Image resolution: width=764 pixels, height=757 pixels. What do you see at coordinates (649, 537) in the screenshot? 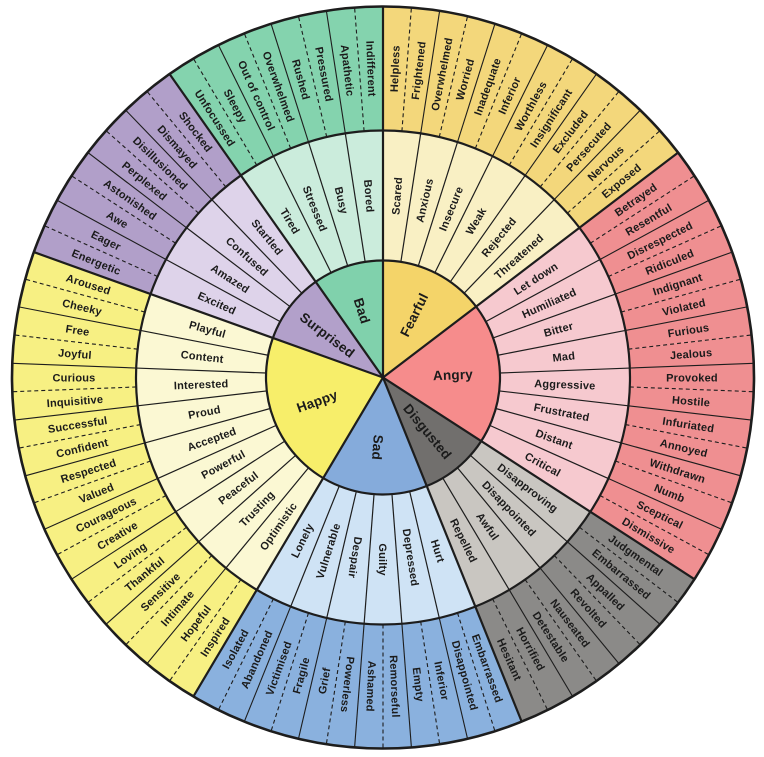
I see `outer-segment-dismissive` at bounding box center [649, 537].